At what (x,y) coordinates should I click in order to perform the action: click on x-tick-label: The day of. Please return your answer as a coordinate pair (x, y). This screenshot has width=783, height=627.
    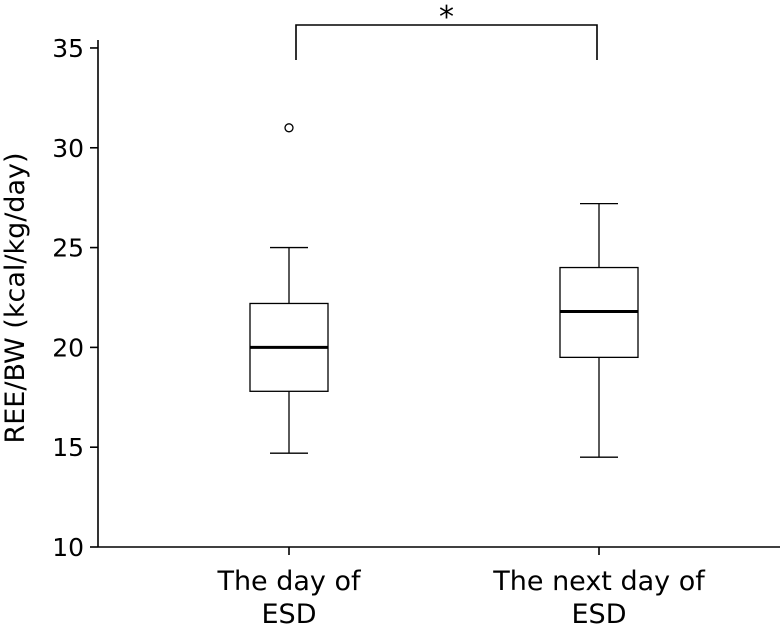
    Looking at the image, I should click on (289, 581).